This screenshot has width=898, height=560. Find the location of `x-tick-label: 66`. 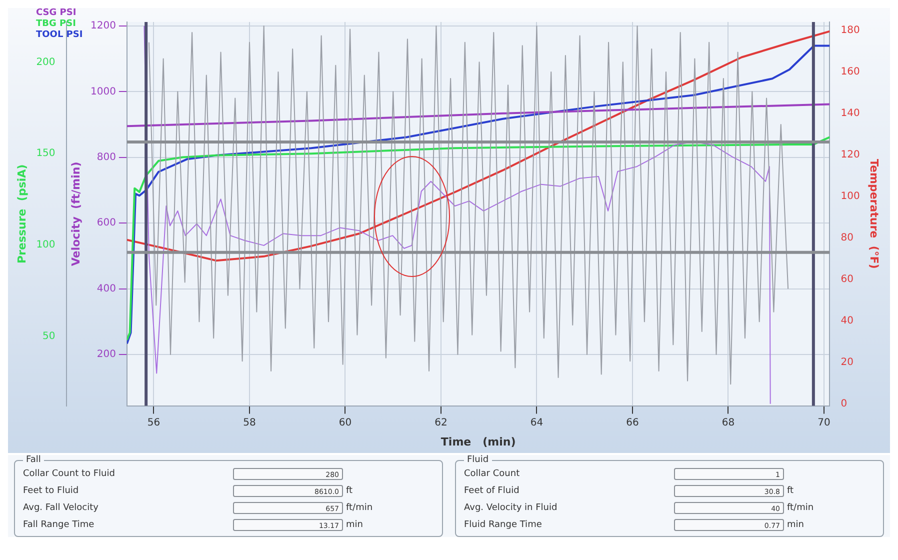

x-tick-label: 66 is located at coordinates (632, 422).